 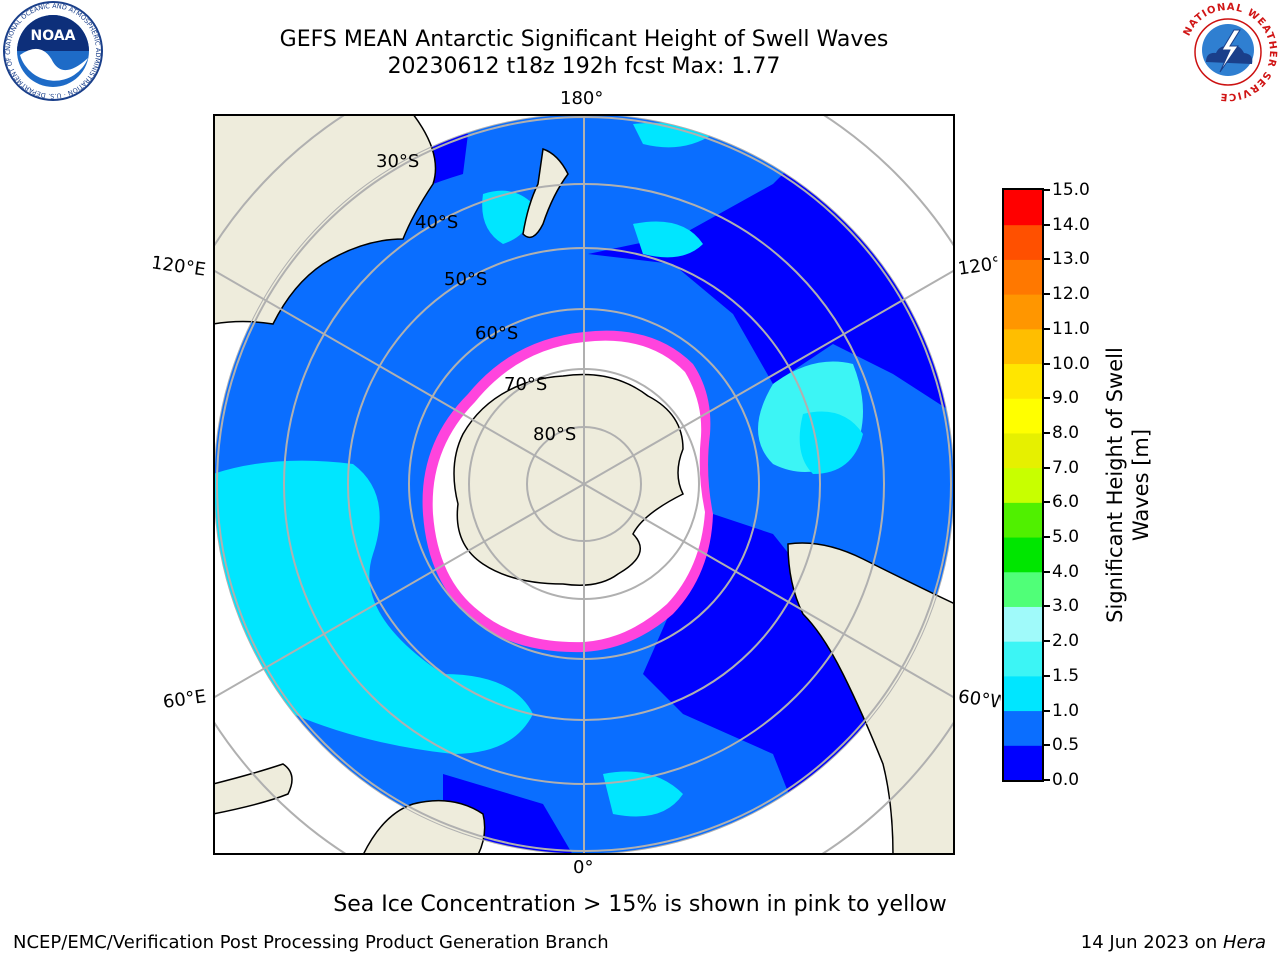 What do you see at coordinates (253, 789) in the screenshot?
I see `madagascar-landmass` at bounding box center [253, 789].